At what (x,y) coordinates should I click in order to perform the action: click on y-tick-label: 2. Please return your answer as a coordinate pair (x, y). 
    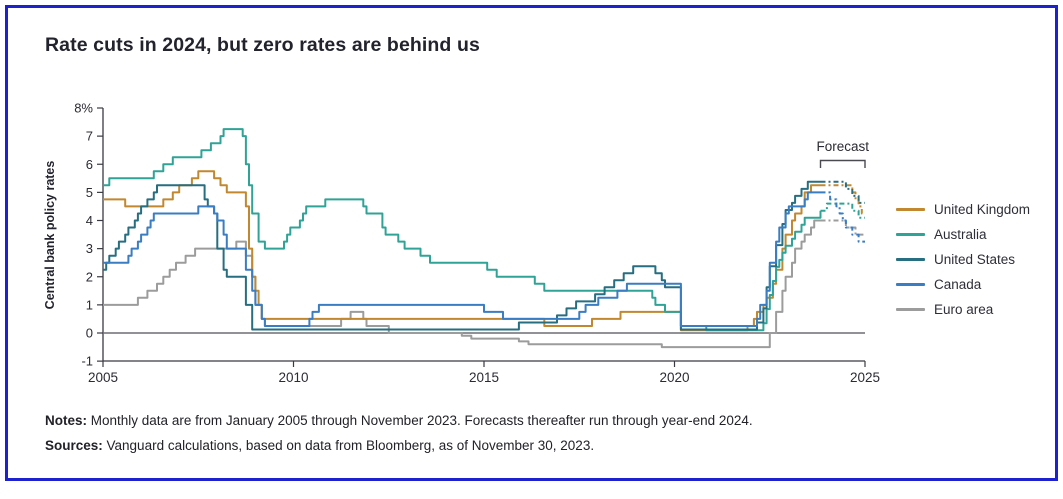
    Looking at the image, I should click on (89, 276).